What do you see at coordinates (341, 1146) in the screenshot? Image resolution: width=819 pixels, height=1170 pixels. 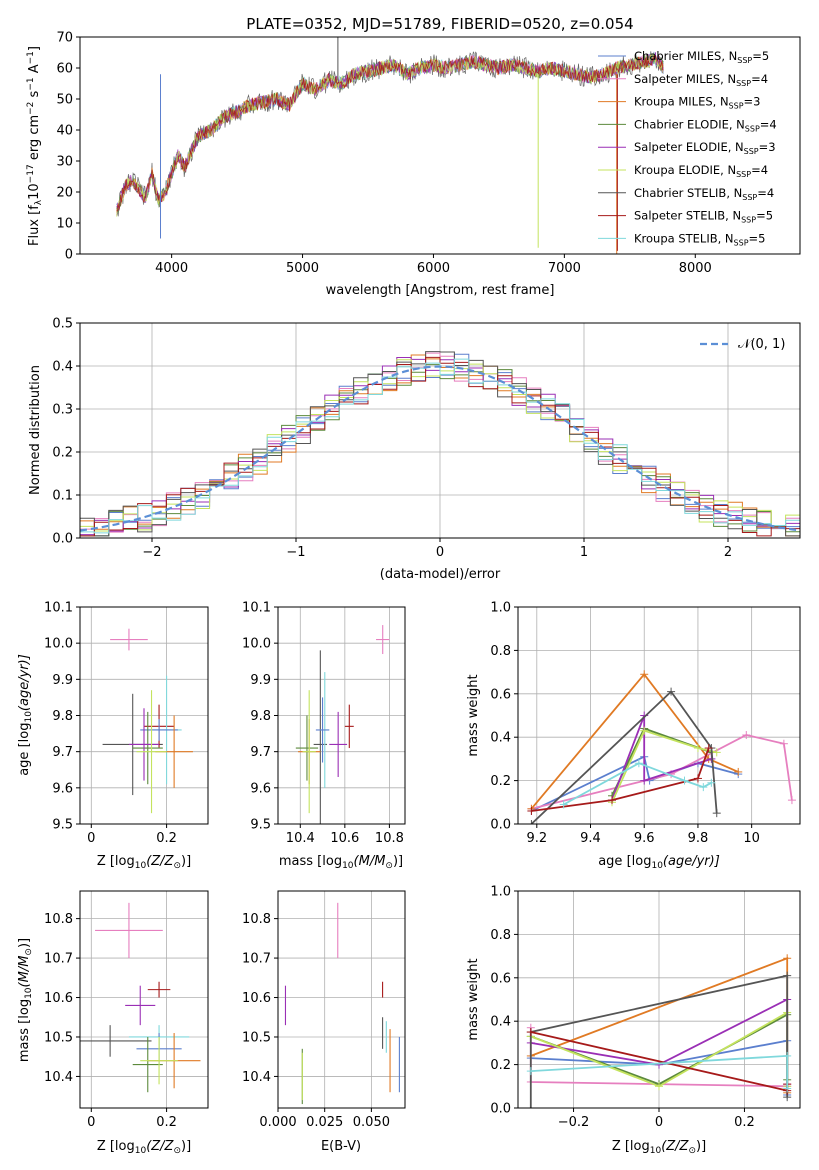 I see `x-axis-label: E(B-V)` at bounding box center [341, 1146].